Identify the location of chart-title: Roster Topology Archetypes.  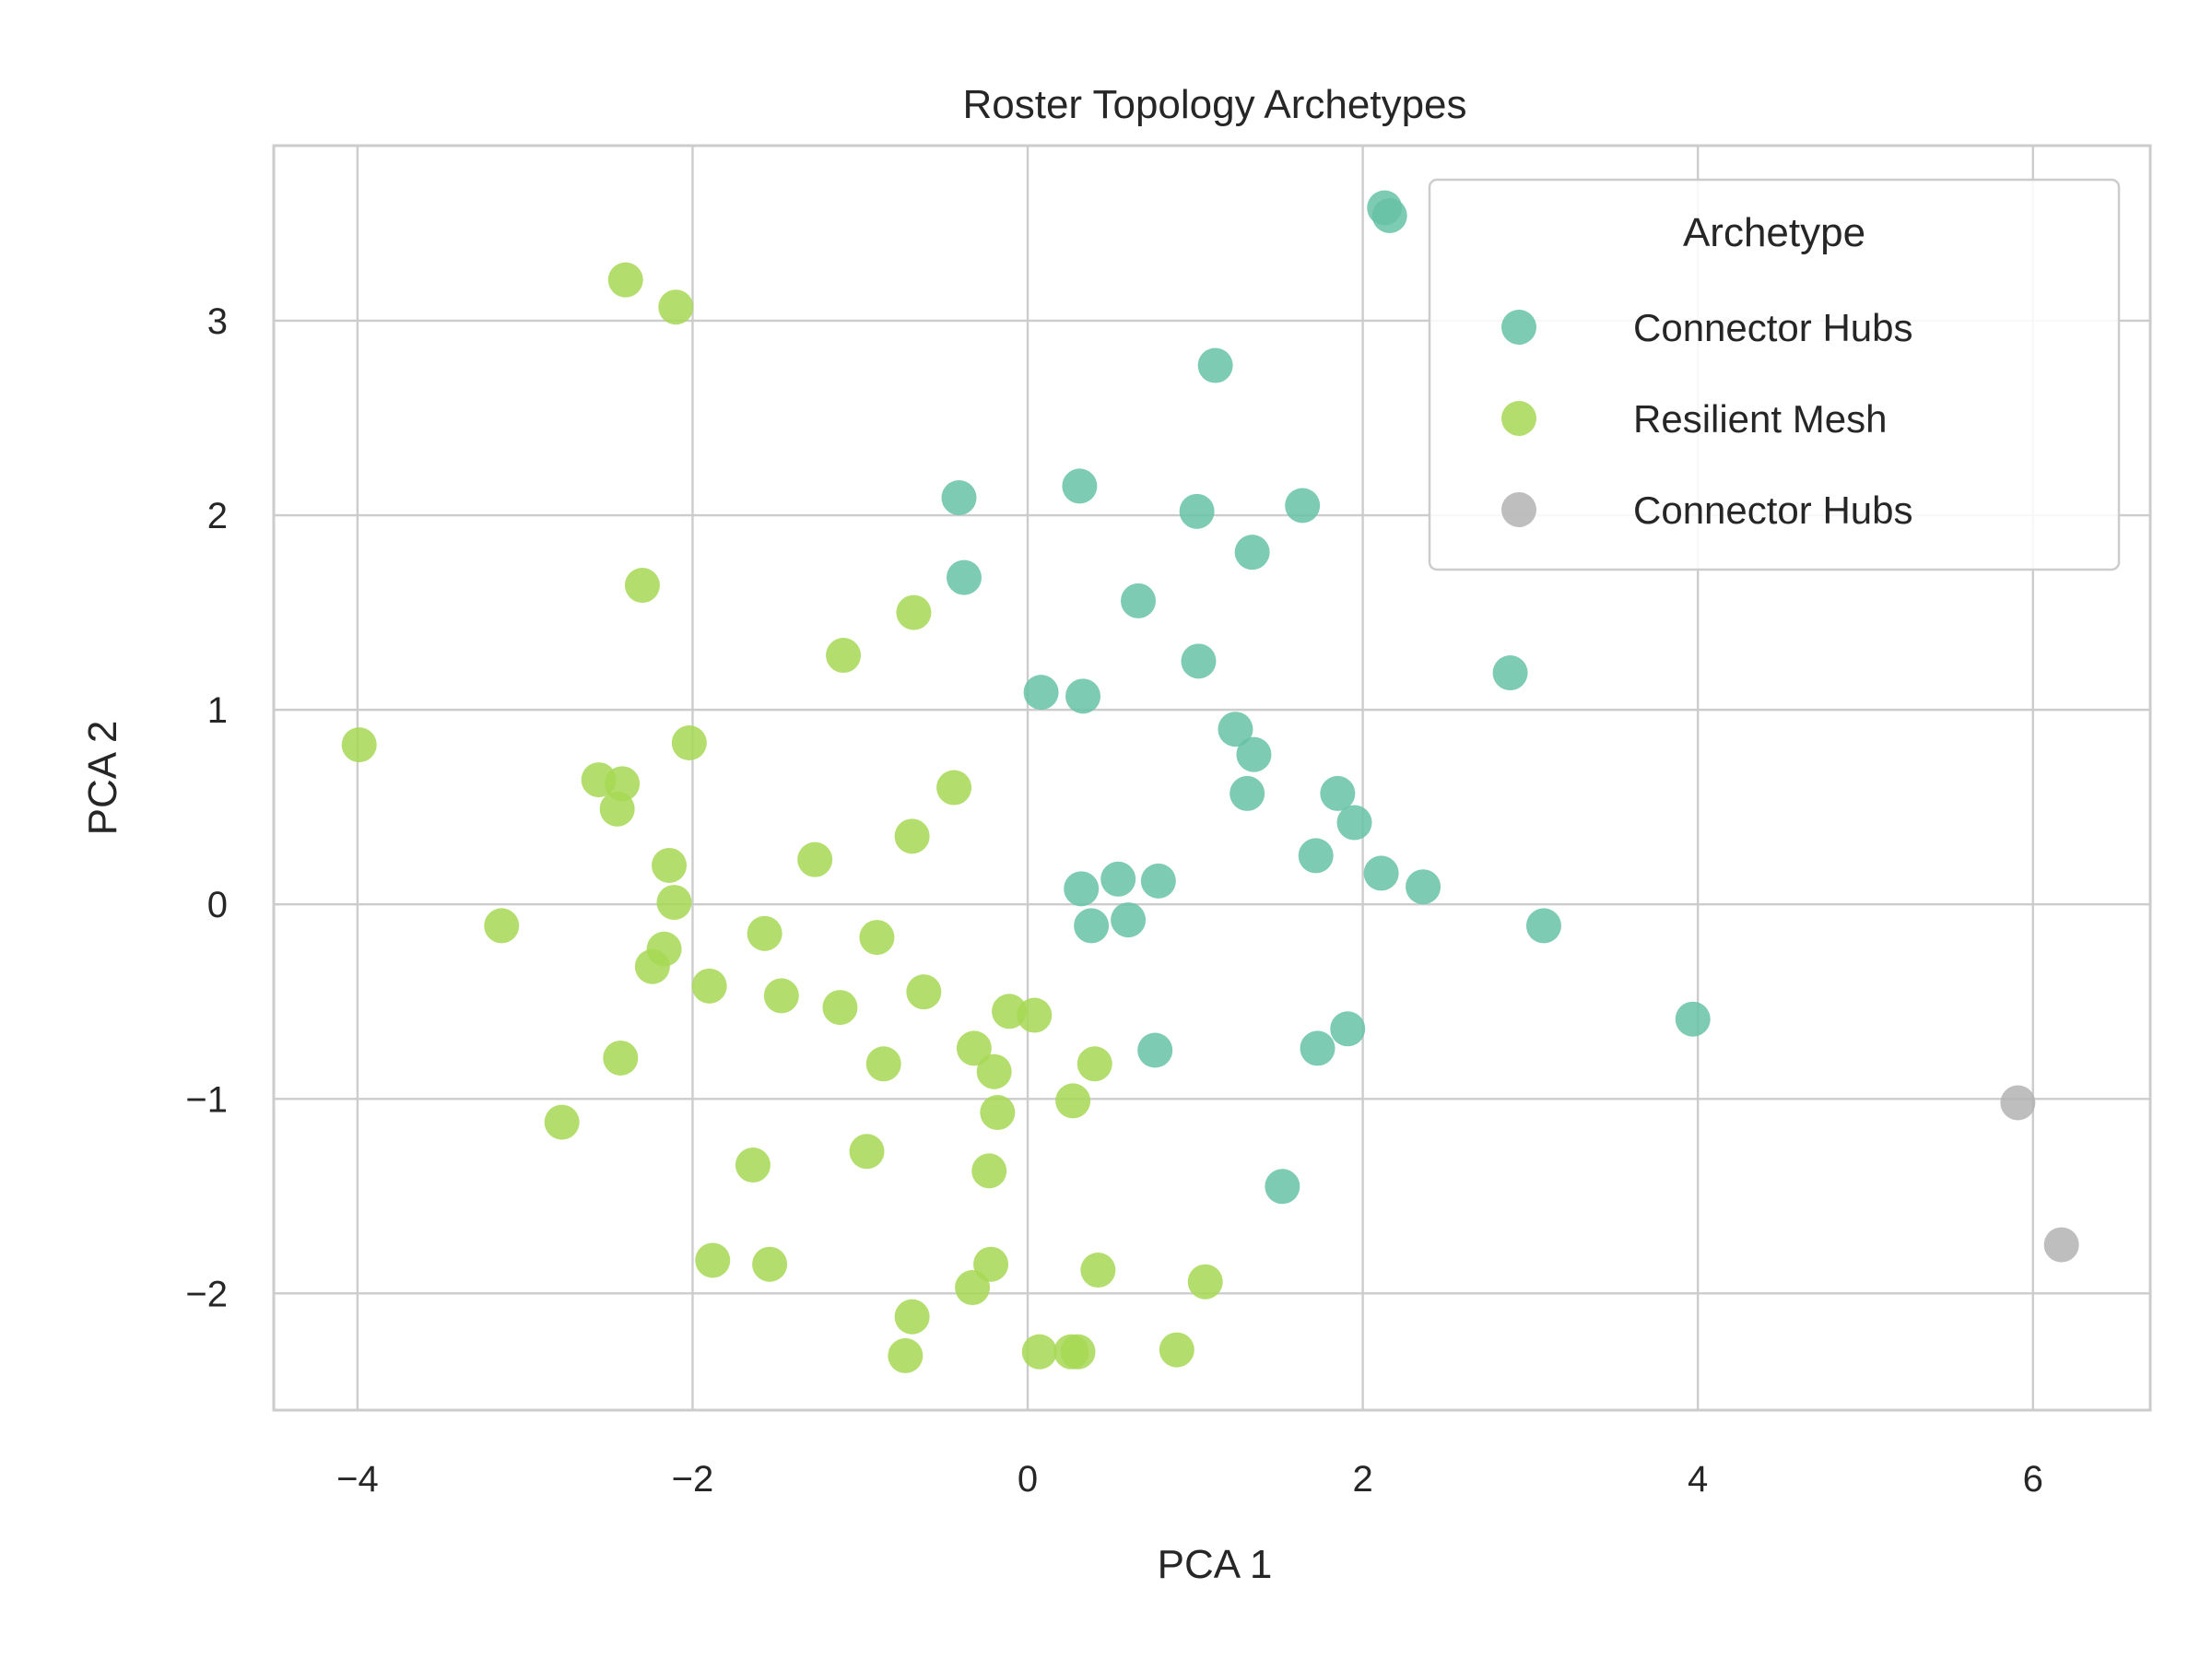
(1214, 104).